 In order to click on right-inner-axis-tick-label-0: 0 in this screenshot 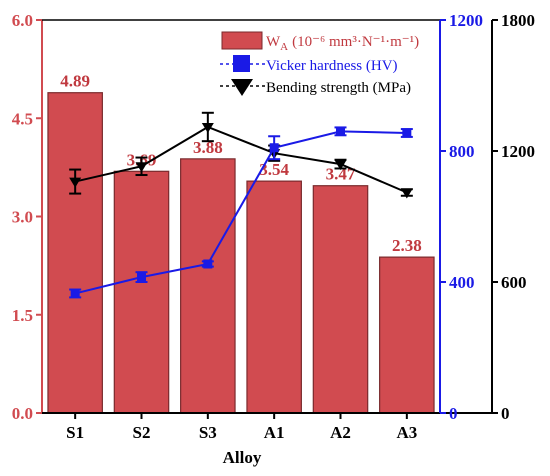, I will do `click(453, 413)`.